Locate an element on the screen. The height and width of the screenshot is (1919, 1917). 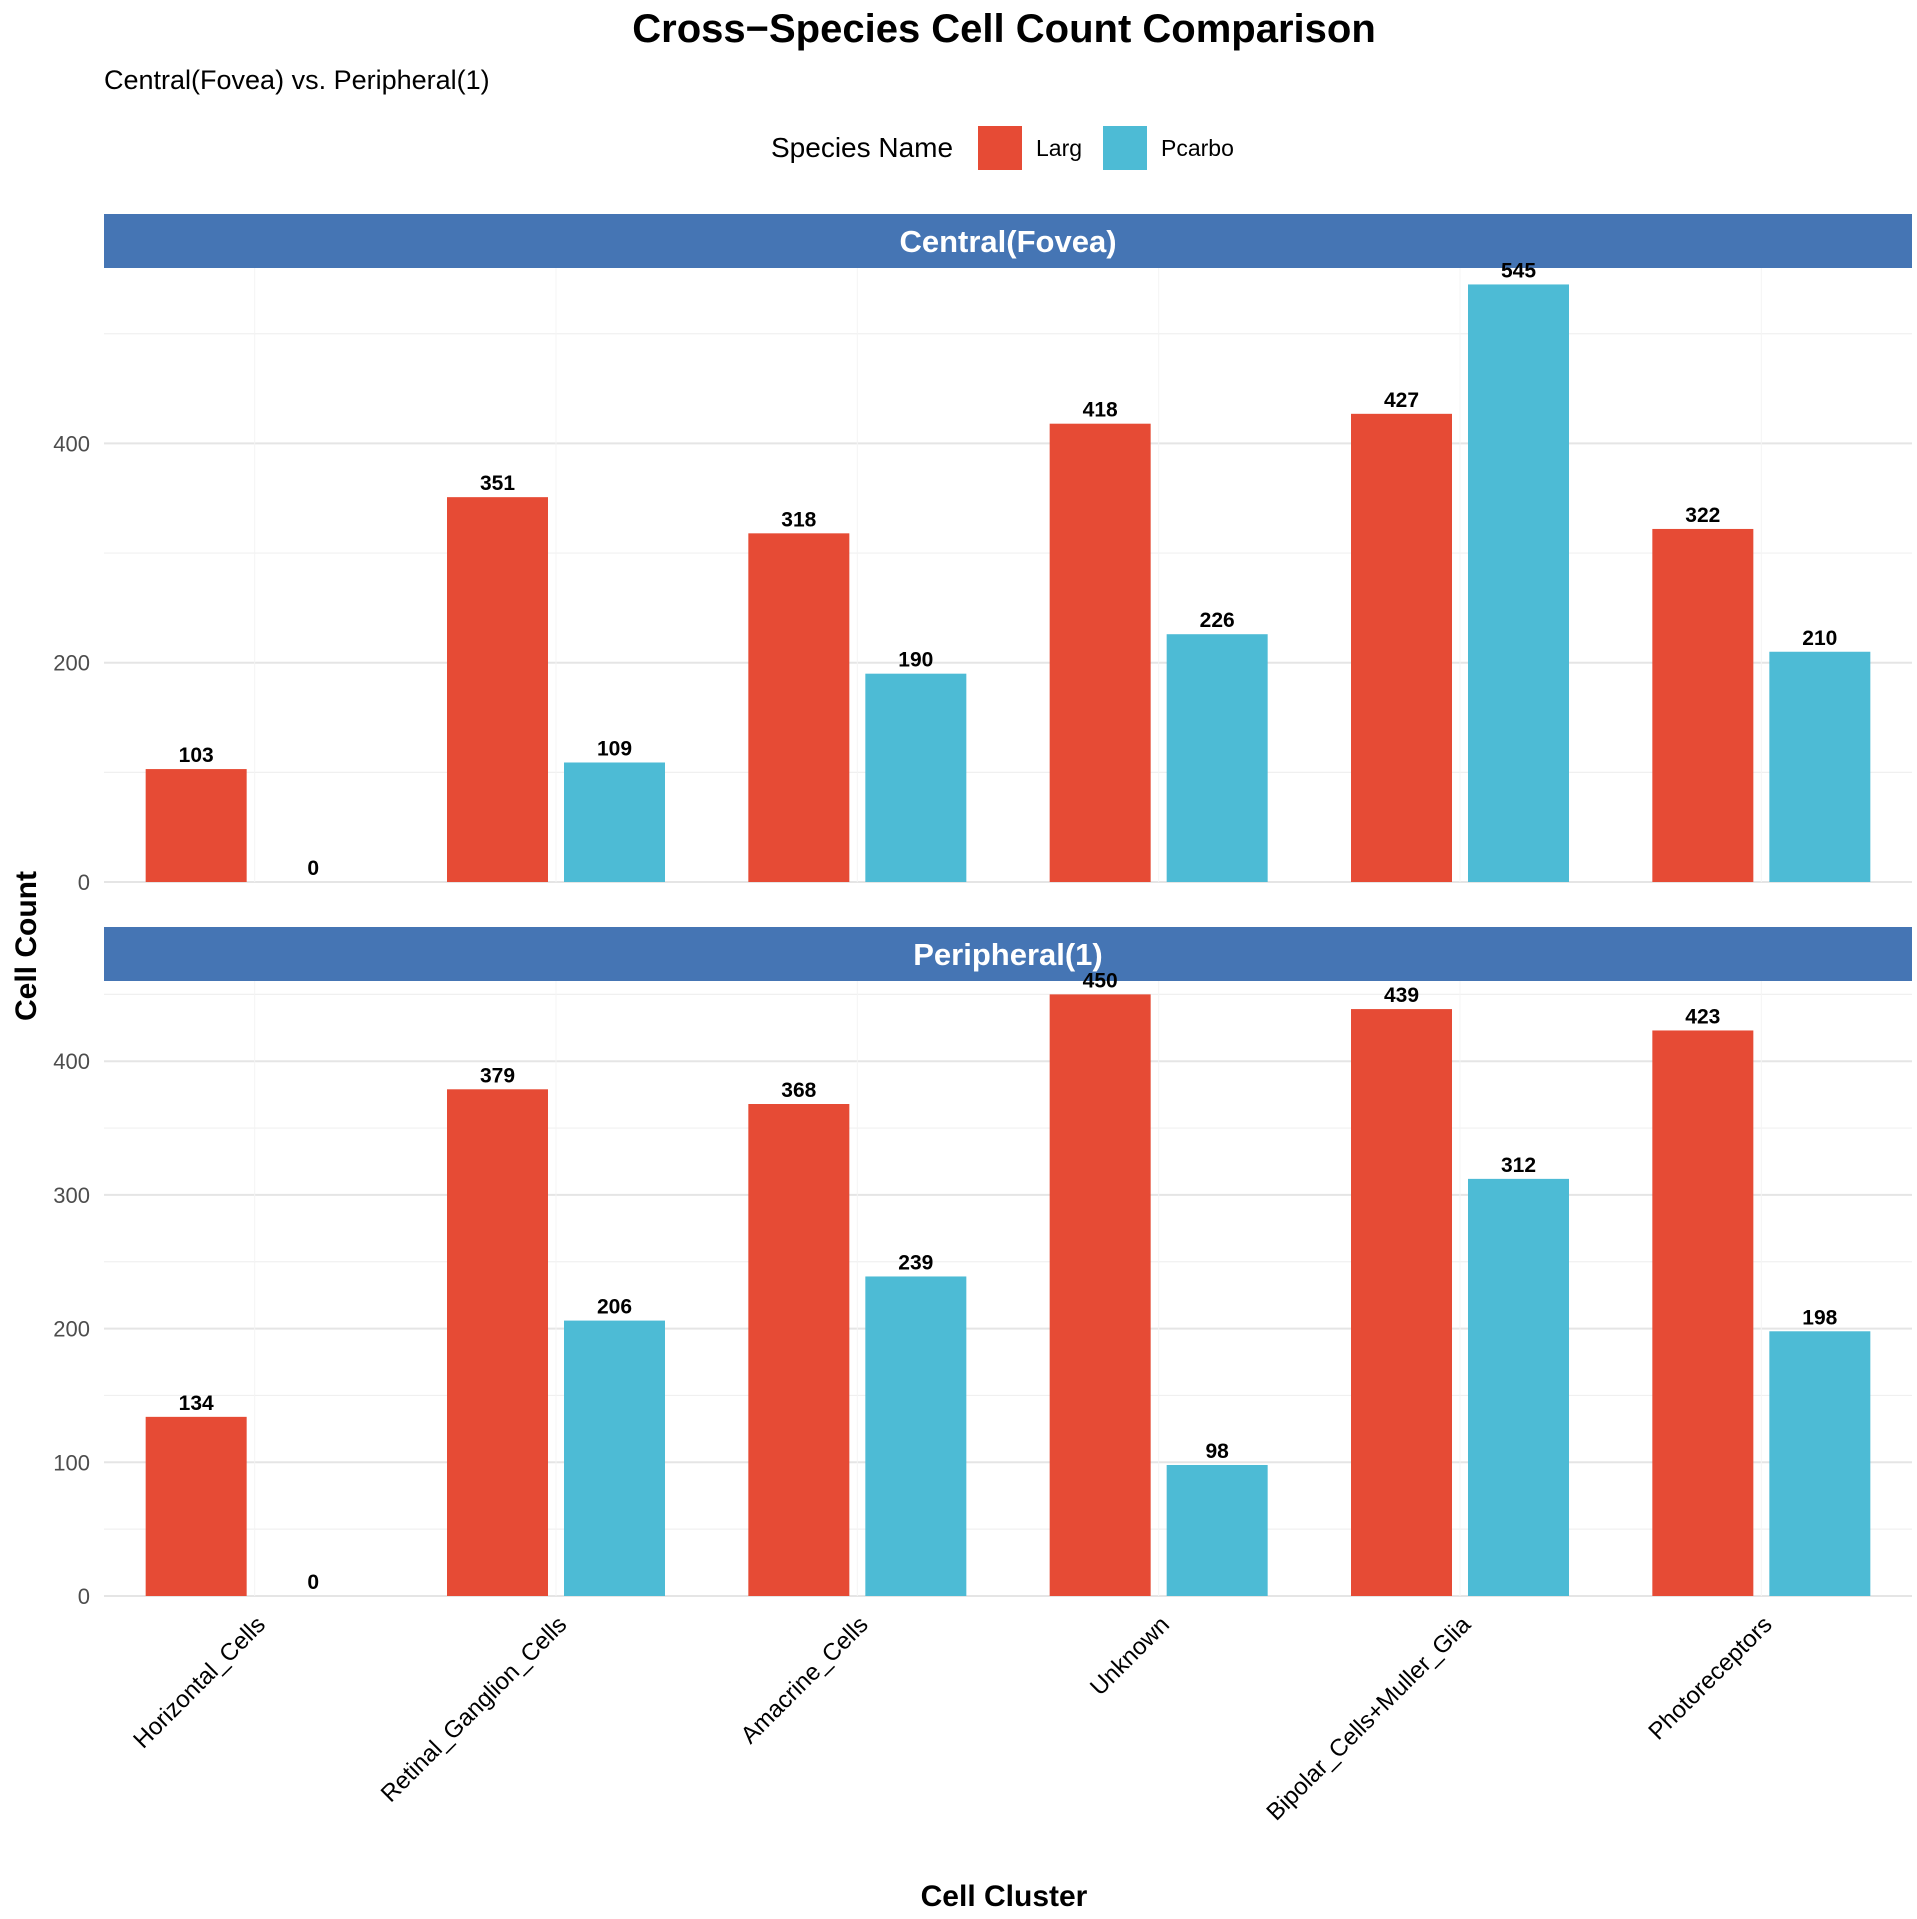
bar-value-label: 198 is located at coordinates (1819, 1317).